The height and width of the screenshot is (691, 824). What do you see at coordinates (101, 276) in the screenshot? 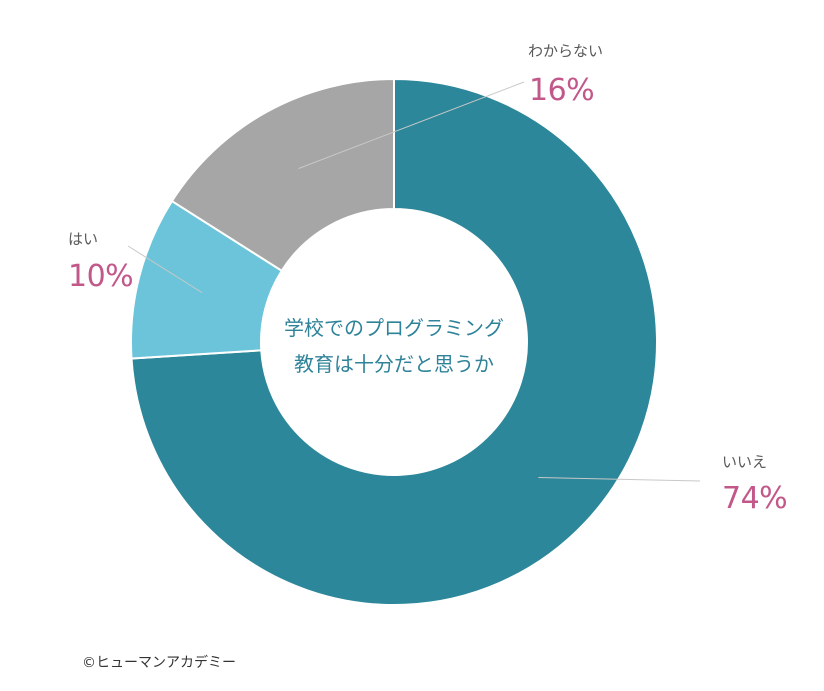
I see `percent-label-hai: 10%` at bounding box center [101, 276].